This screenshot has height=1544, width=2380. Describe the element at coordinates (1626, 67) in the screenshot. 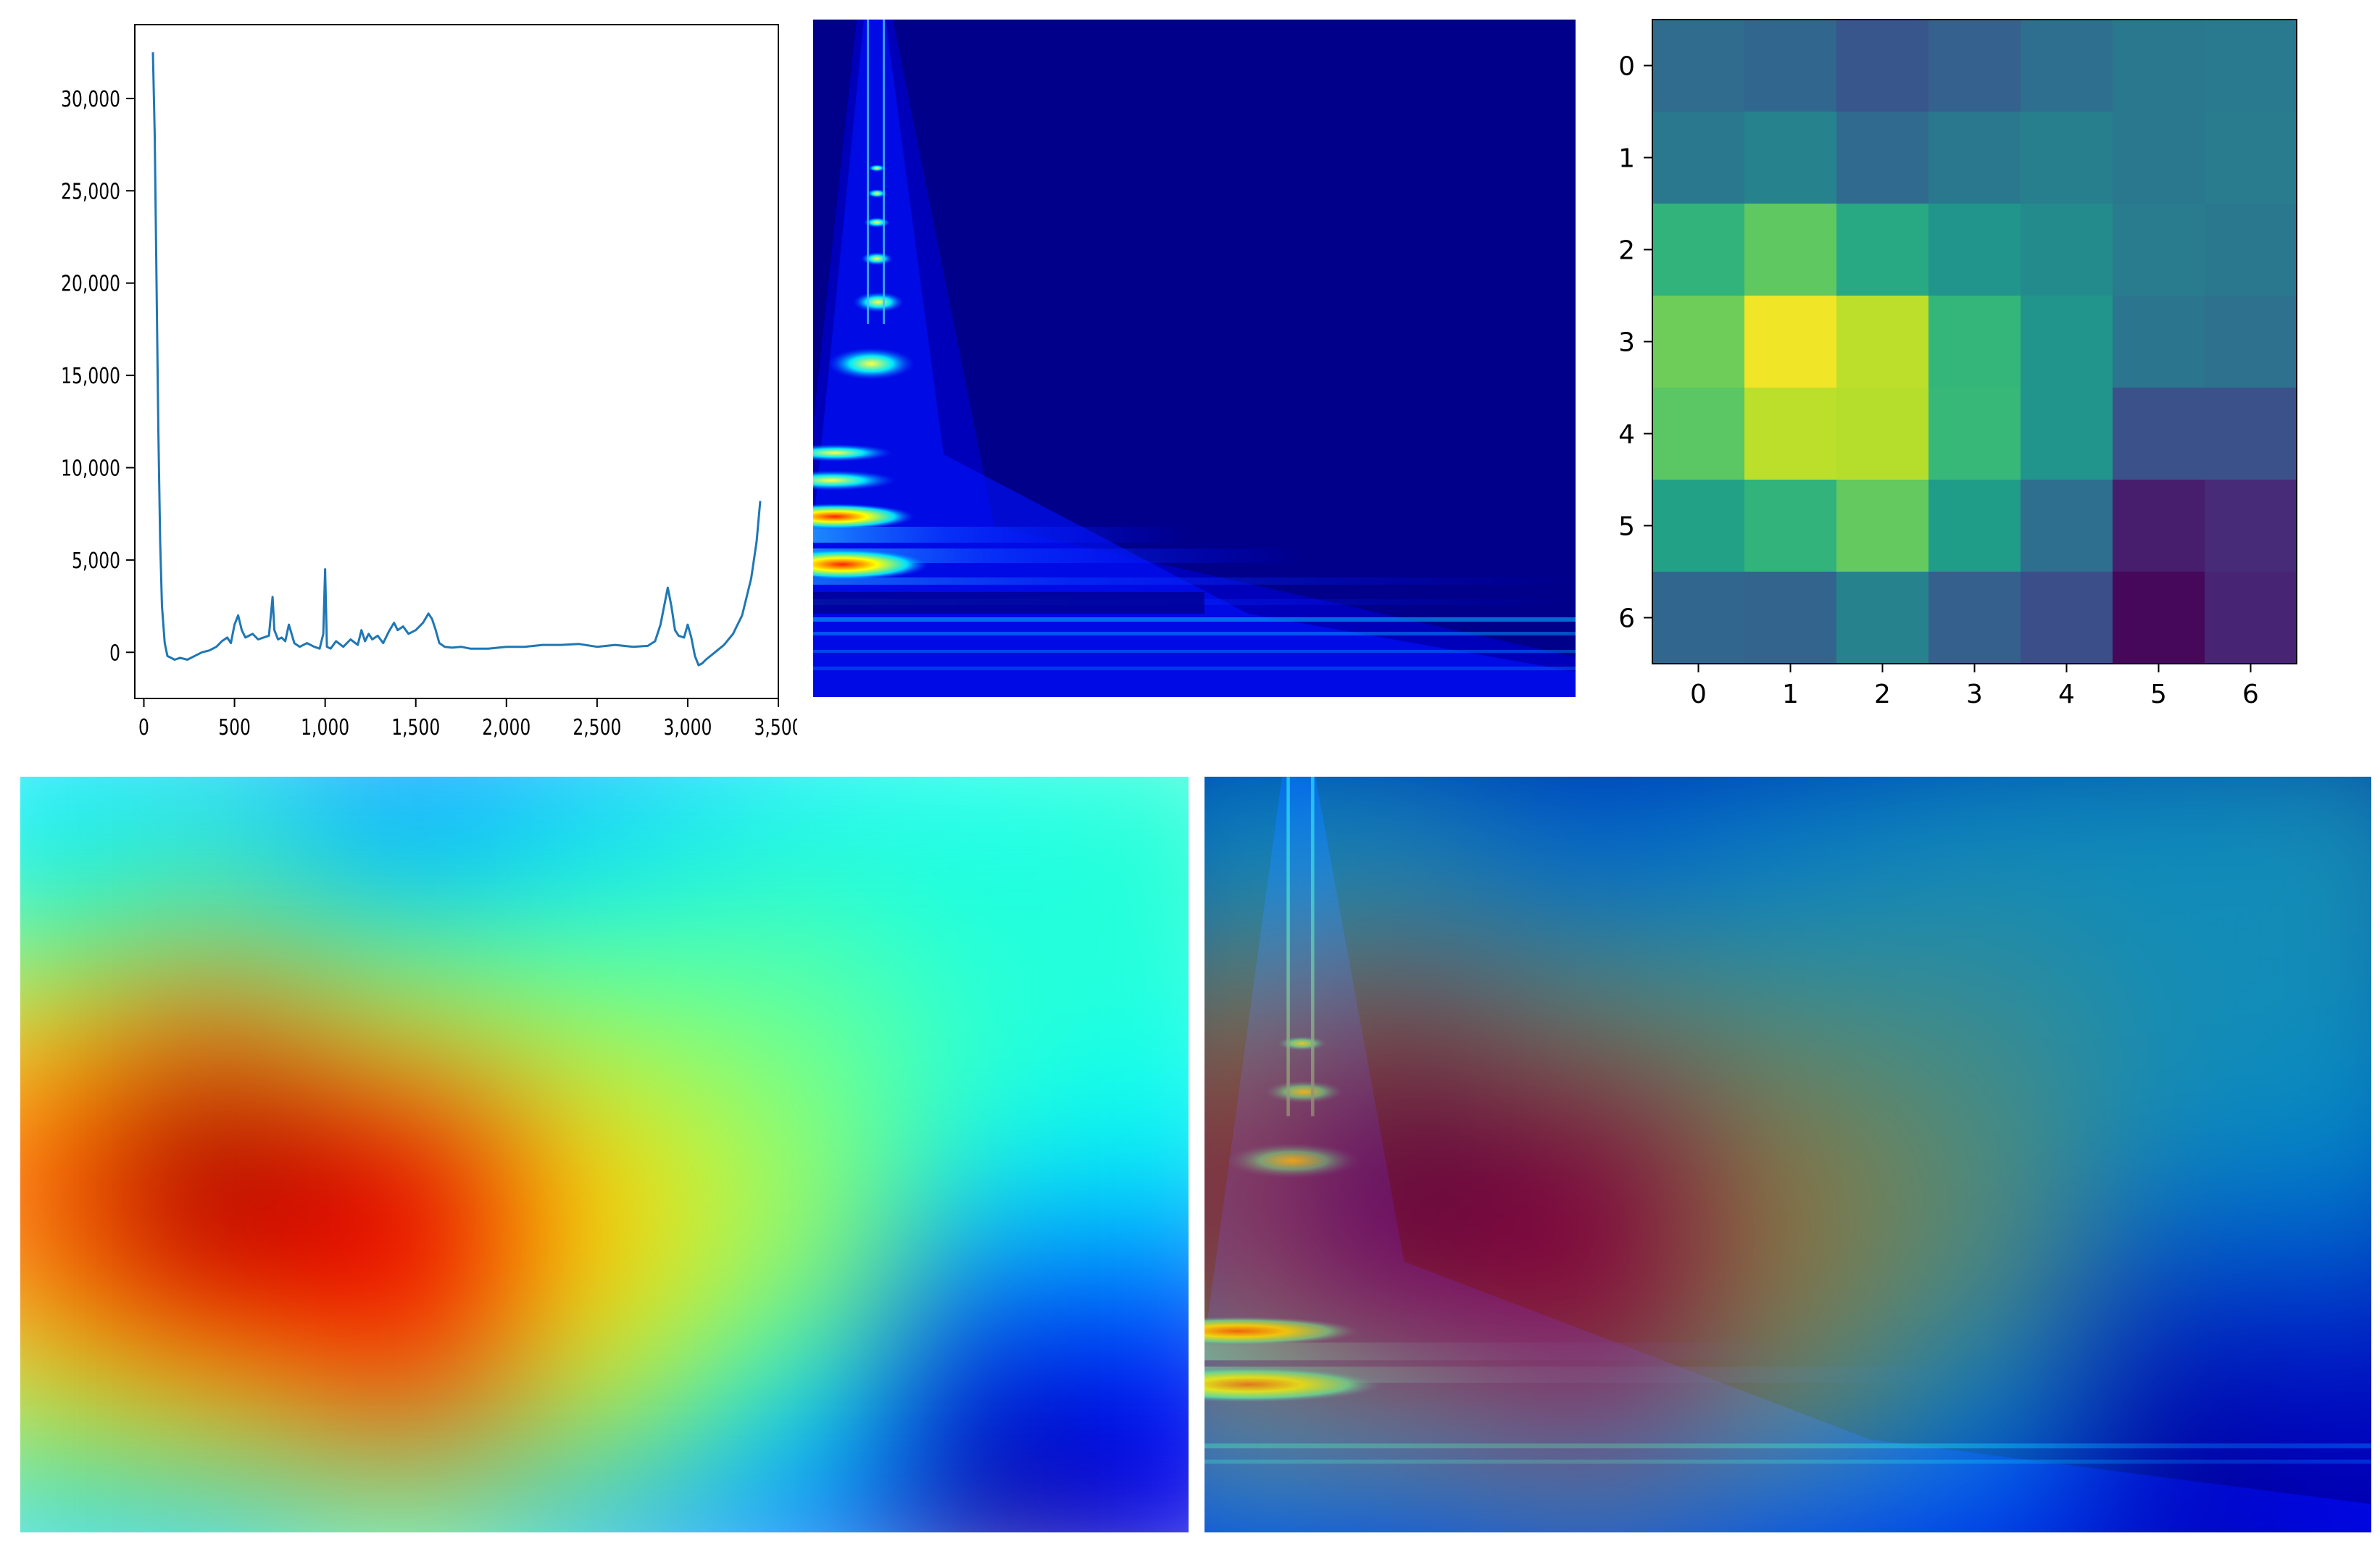

I see `y-tick-label: 0` at that location.